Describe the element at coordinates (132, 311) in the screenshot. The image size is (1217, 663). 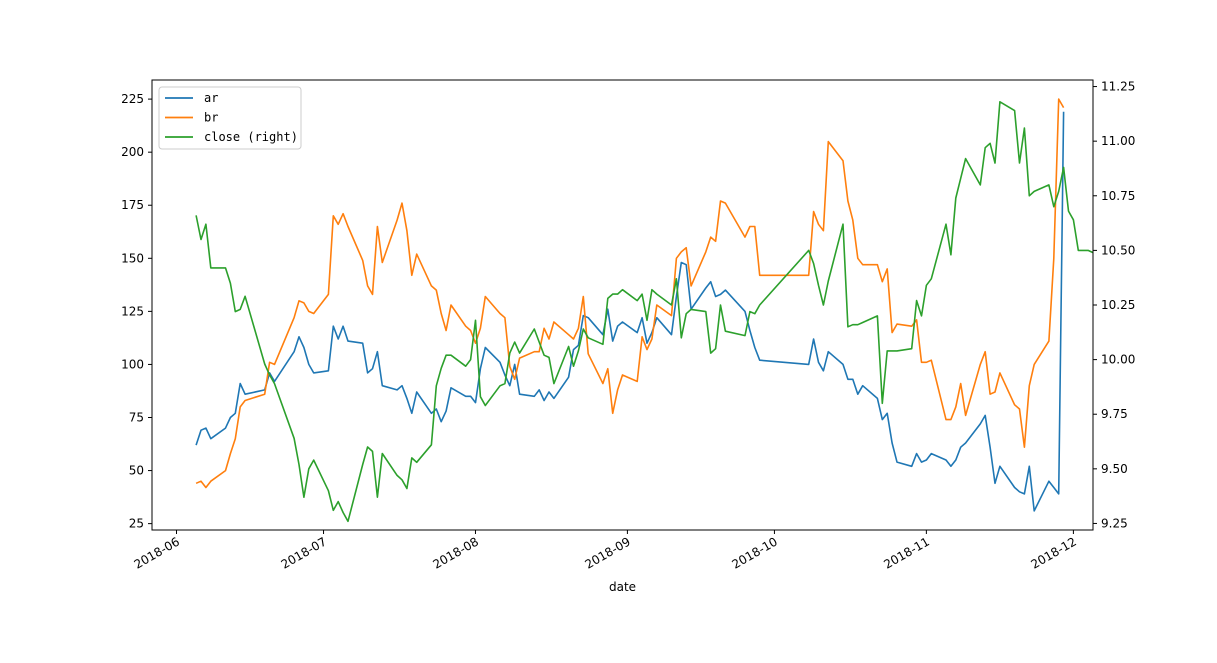
I see `y-left-tick-label: 125` at that location.